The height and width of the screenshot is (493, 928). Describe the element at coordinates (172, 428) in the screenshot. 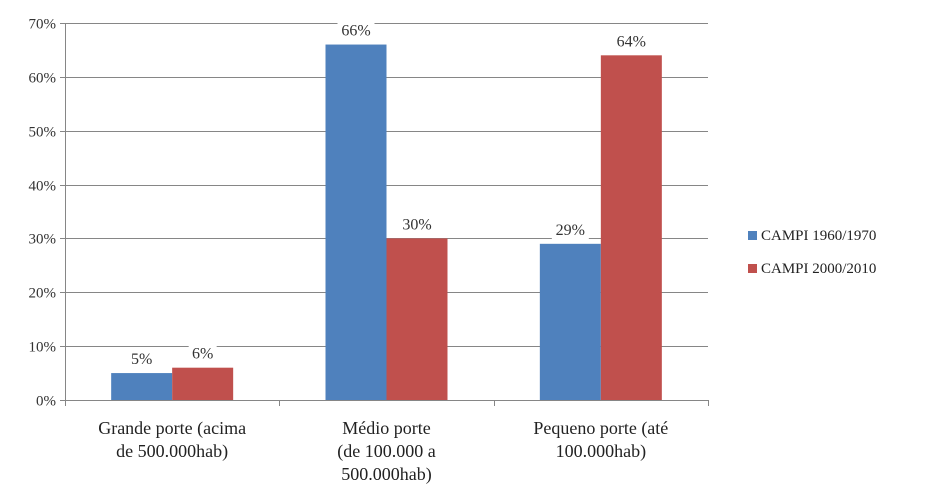

I see `x-tick-label-line: Grande porte (acima` at that location.